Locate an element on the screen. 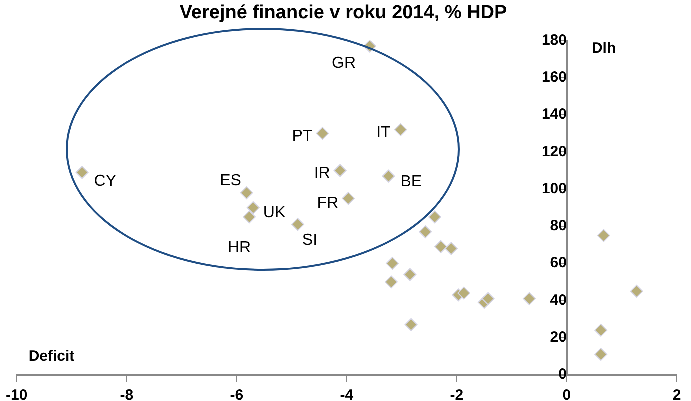 This screenshot has width=691, height=401. annotation: PT is located at coordinates (302, 137).